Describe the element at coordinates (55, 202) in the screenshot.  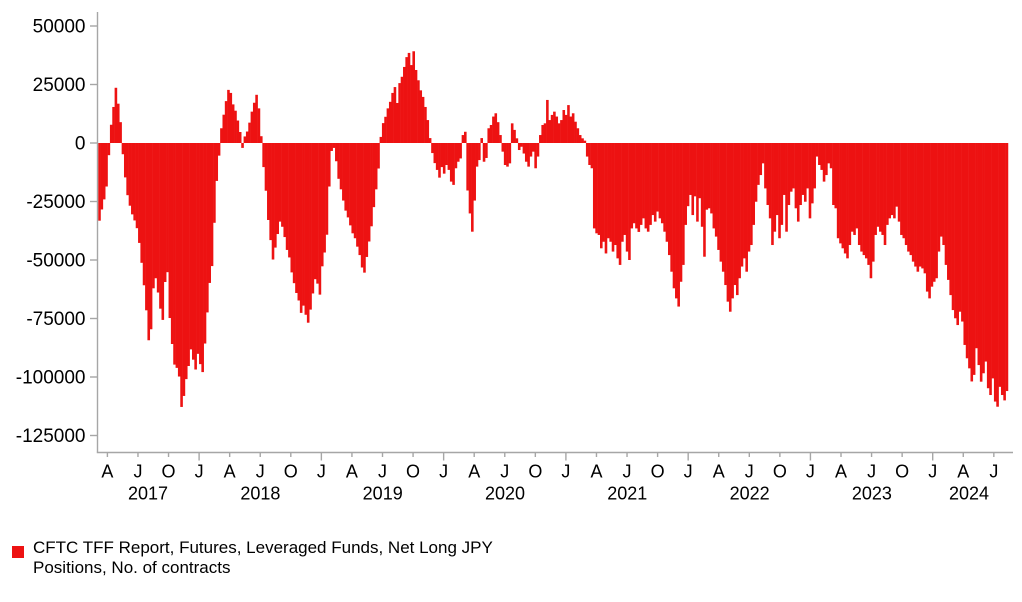
I see `y-tick-label: -25000` at that location.